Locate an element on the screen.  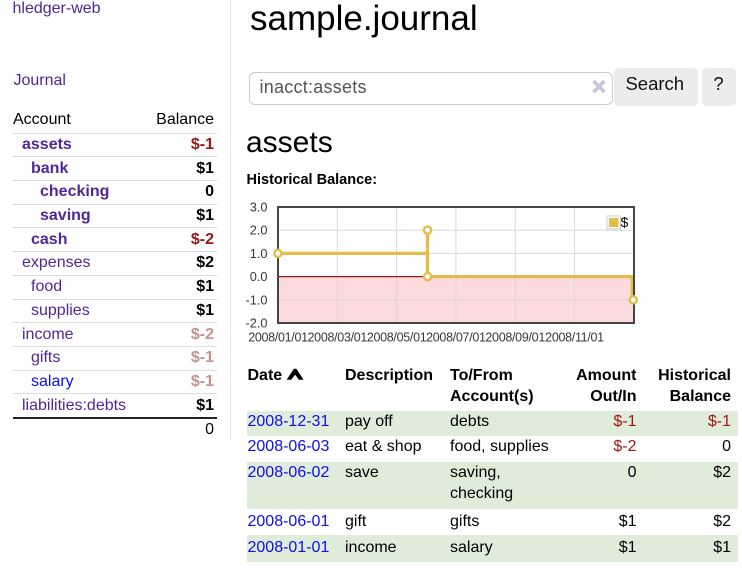
svg-text: 2008/09/01 is located at coordinates (515, 337).